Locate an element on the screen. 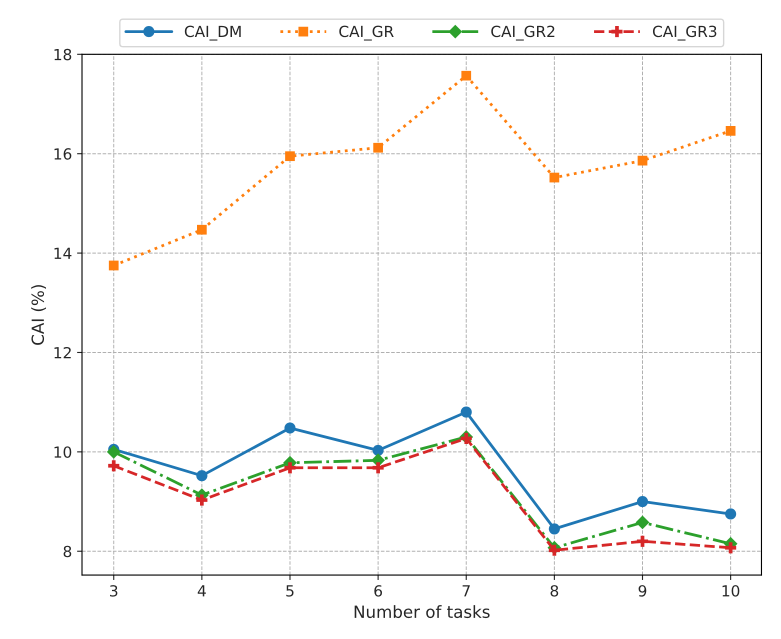 The image size is (781, 639). y-tick-label: 10 is located at coordinates (63, 452).